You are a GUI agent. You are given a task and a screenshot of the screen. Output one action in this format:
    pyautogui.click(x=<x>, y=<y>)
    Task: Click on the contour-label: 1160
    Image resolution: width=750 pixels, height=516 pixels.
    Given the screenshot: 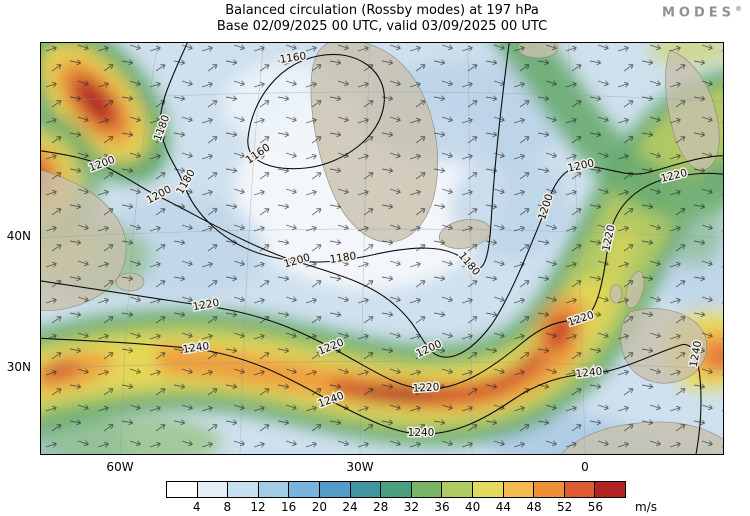 What is the action you would take?
    pyautogui.click(x=293, y=58)
    